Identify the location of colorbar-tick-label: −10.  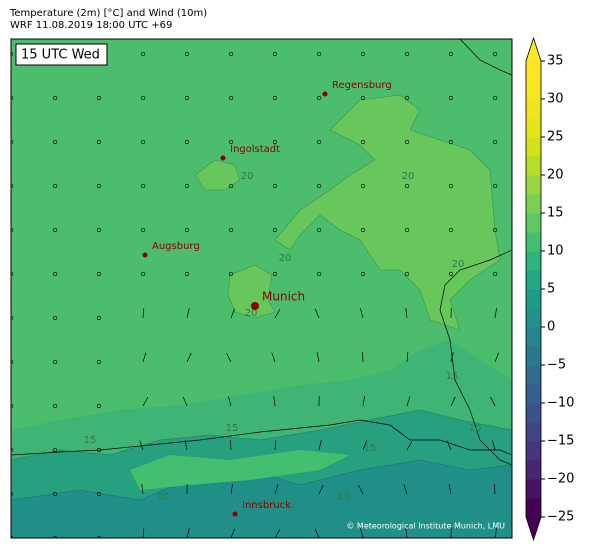
(560, 403).